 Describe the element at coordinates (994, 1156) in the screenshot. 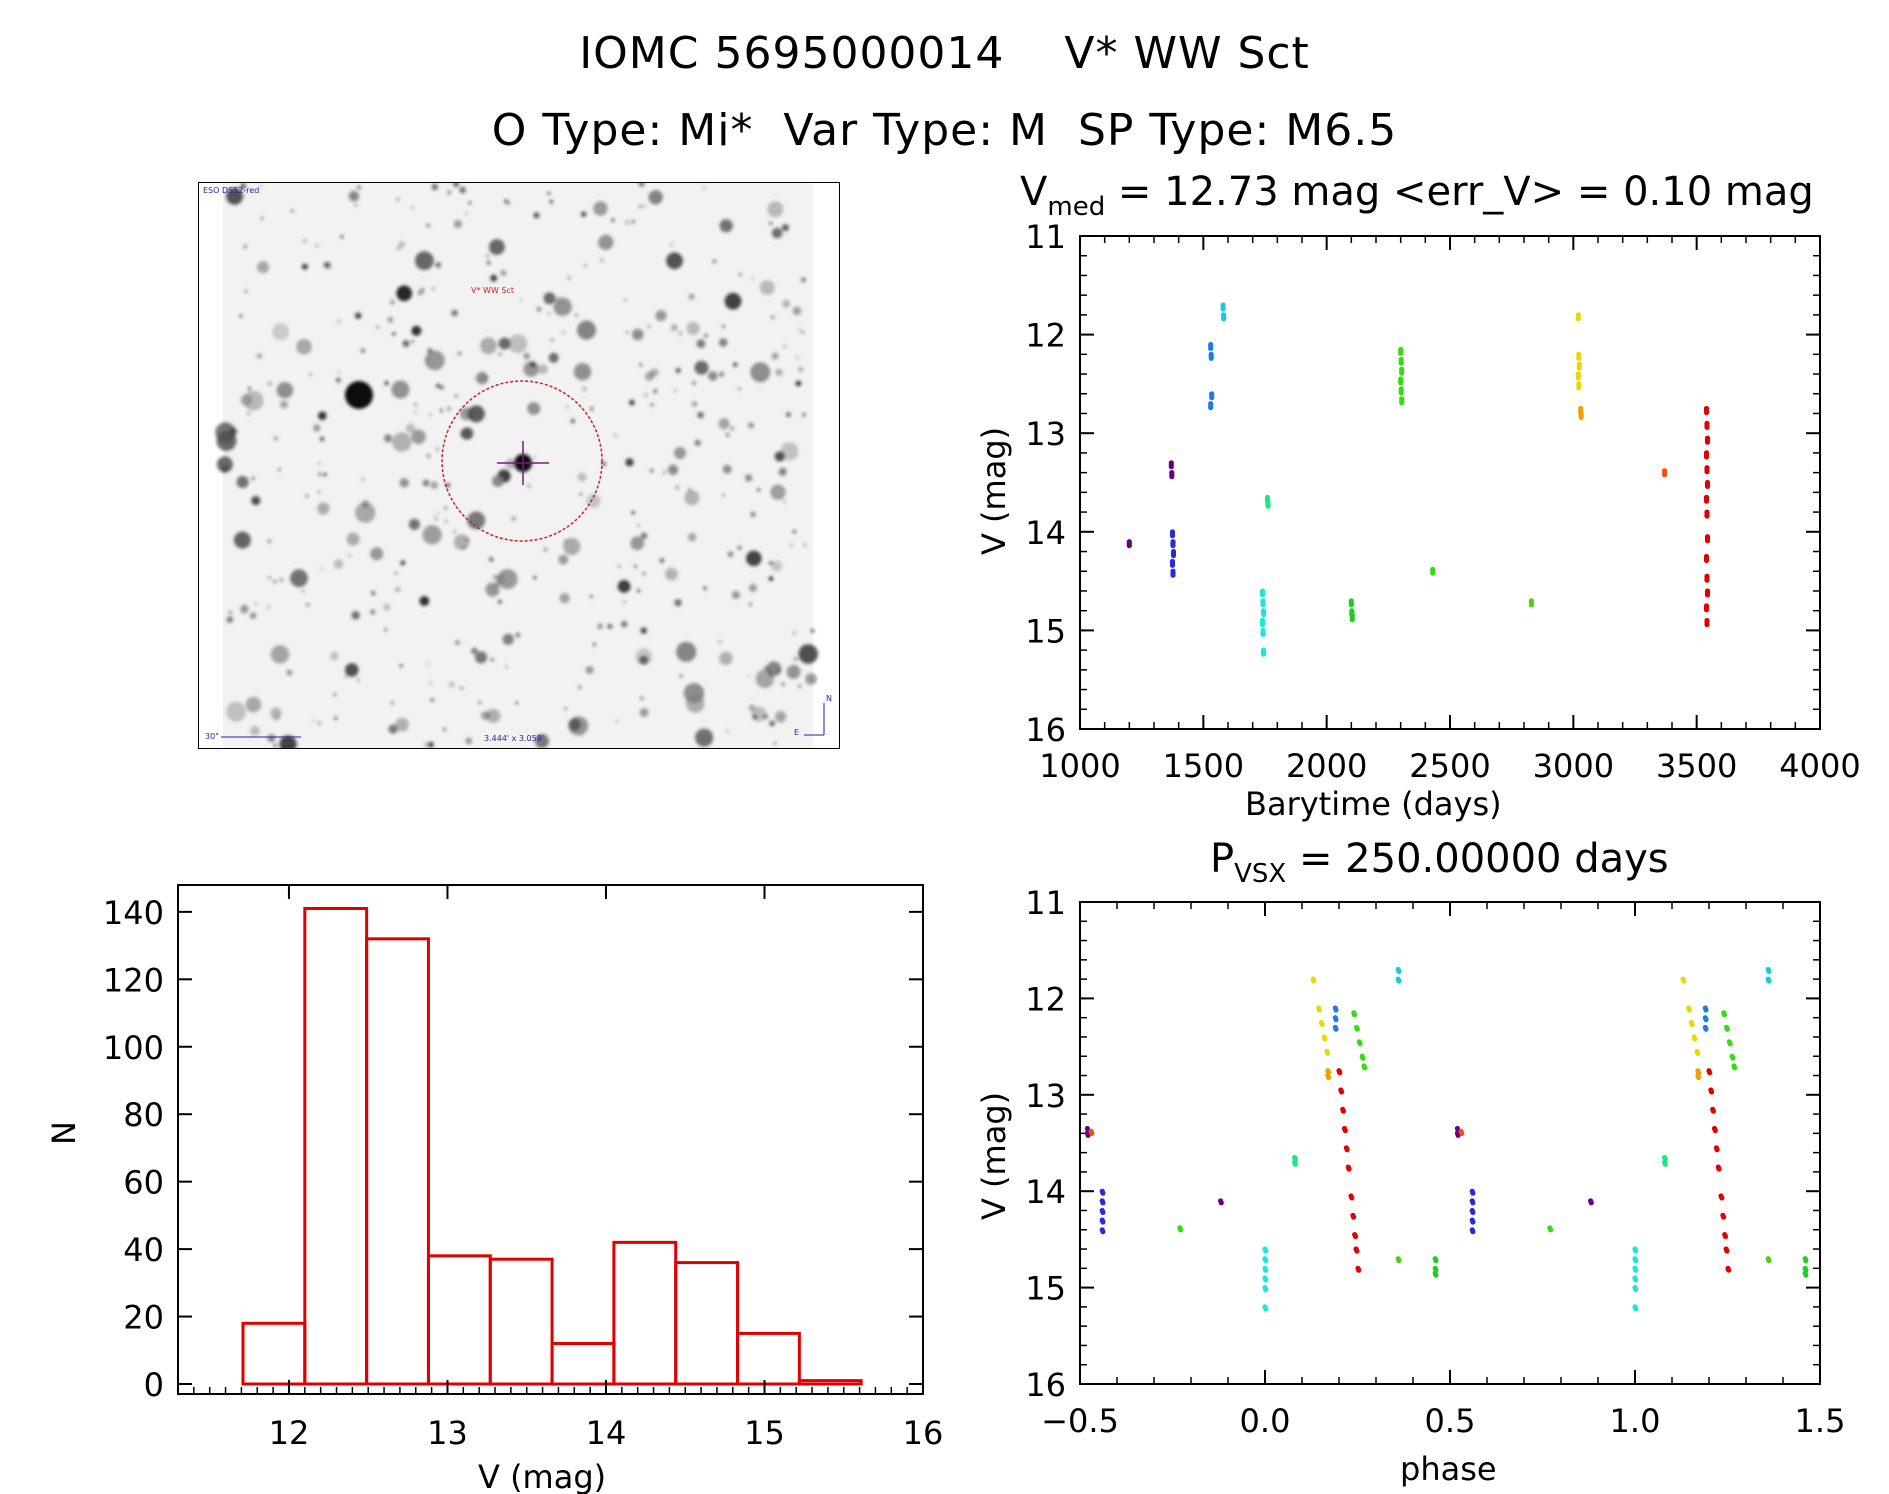

I see `phased-ylabel: V (mag)` at that location.